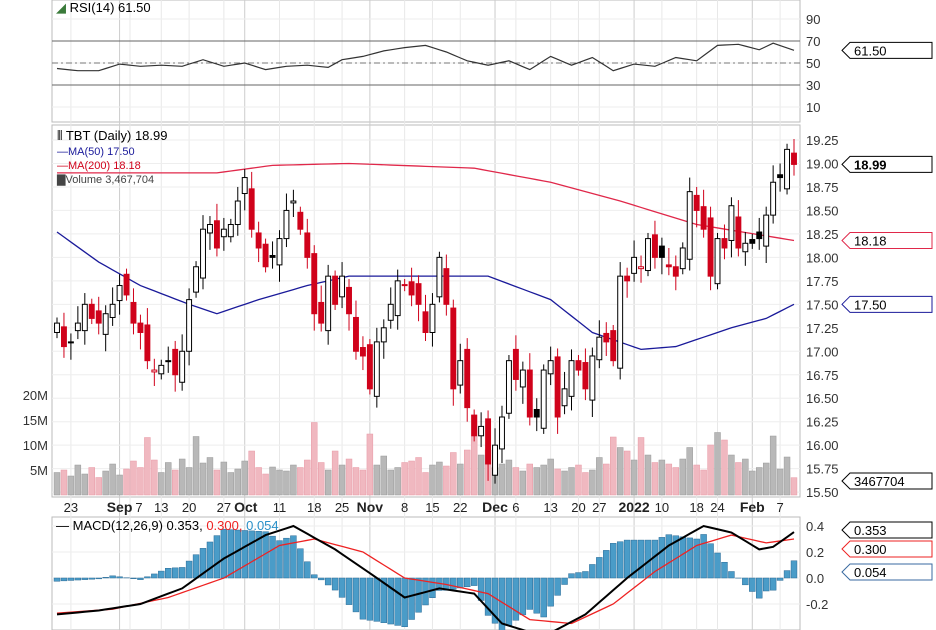 This screenshot has height=630, width=936. What do you see at coordinates (870, 549) in the screenshot?
I see `macd-signal-tag: 0.300` at bounding box center [870, 549].